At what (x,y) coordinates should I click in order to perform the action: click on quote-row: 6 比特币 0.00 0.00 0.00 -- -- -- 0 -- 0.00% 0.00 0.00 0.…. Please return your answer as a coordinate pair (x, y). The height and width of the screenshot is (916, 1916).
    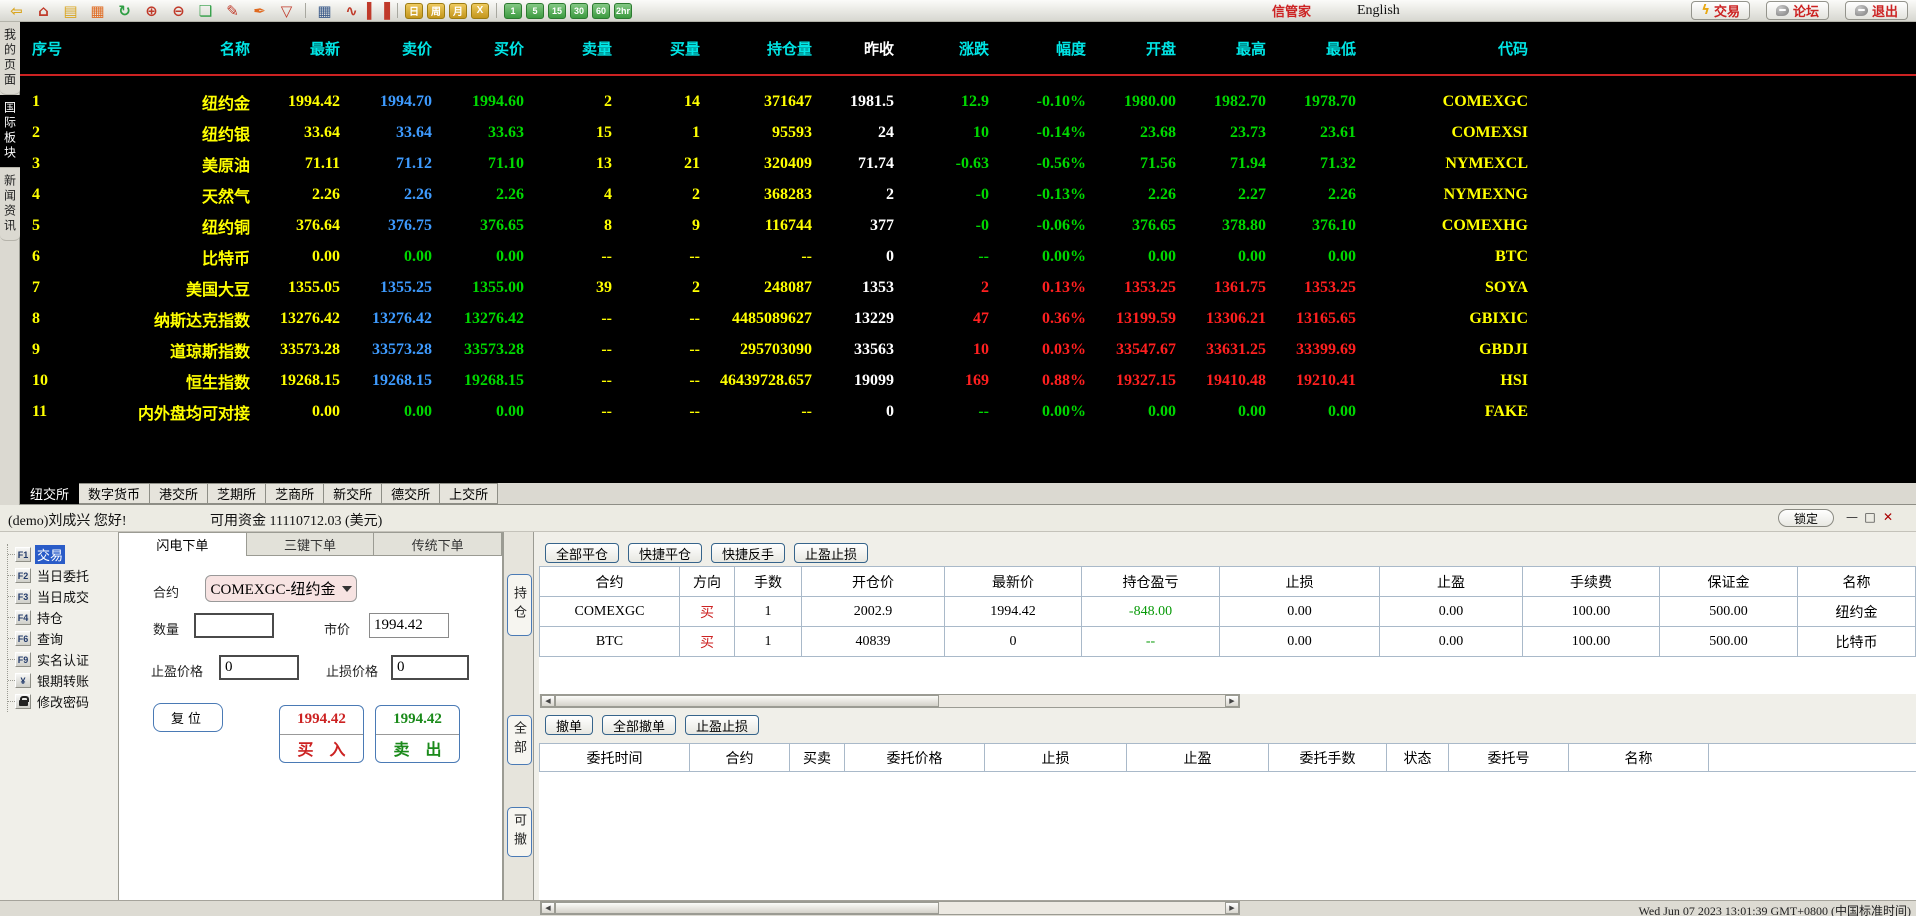
    Looking at the image, I should click on (968, 256).